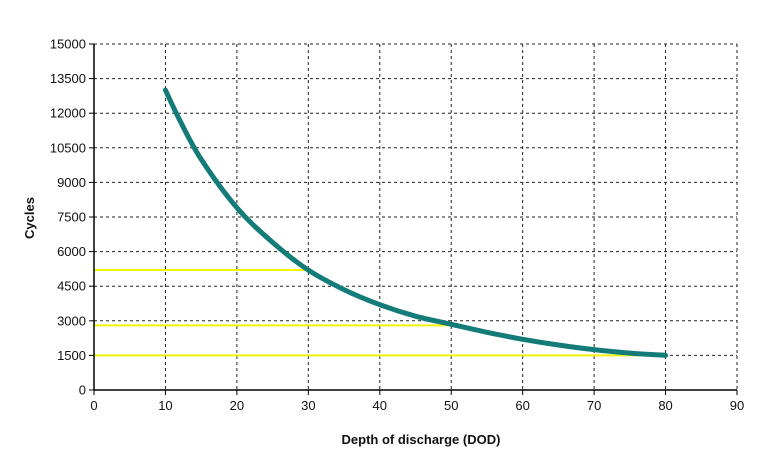 The image size is (784, 476). Describe the element at coordinates (165, 405) in the screenshot. I see `x-tick-label: 10` at that location.